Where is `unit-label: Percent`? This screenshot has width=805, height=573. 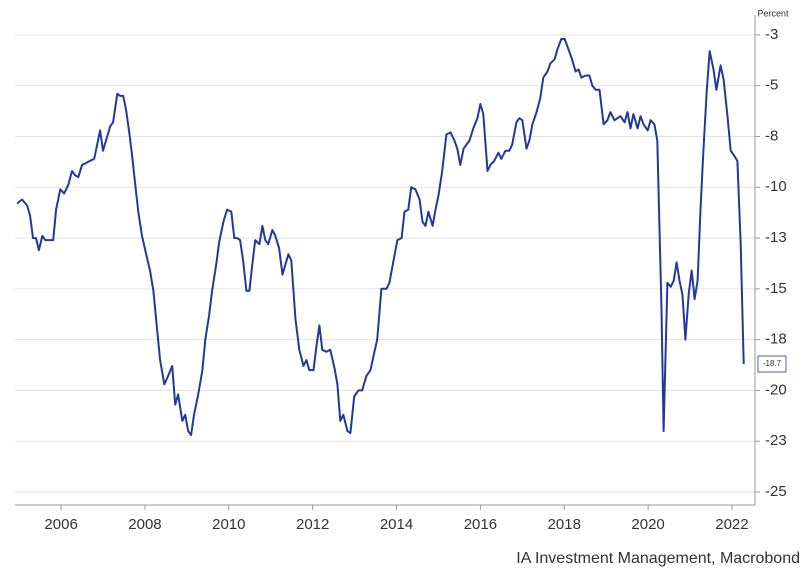
unit-label: Percent is located at coordinates (773, 13).